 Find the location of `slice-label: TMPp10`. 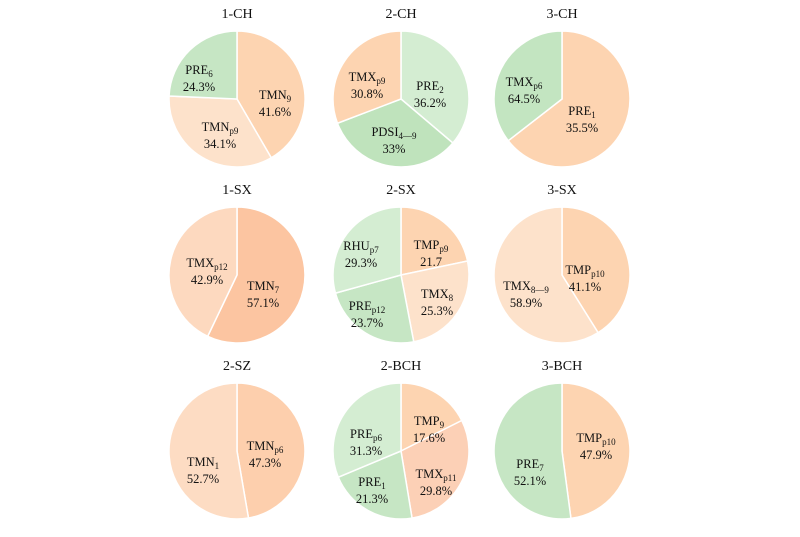

slice-label: TMPp10 is located at coordinates (596, 439).